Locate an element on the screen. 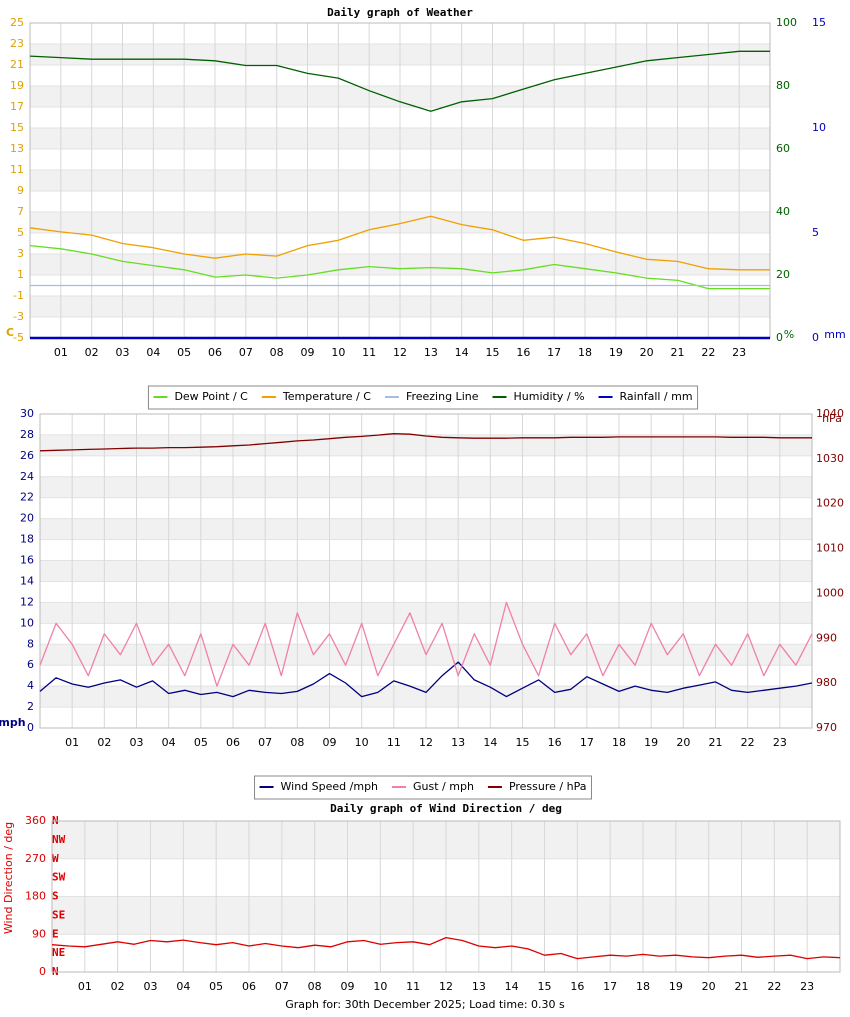 The image size is (850, 1017). y-tick-label: 21 is located at coordinates (17, 64).